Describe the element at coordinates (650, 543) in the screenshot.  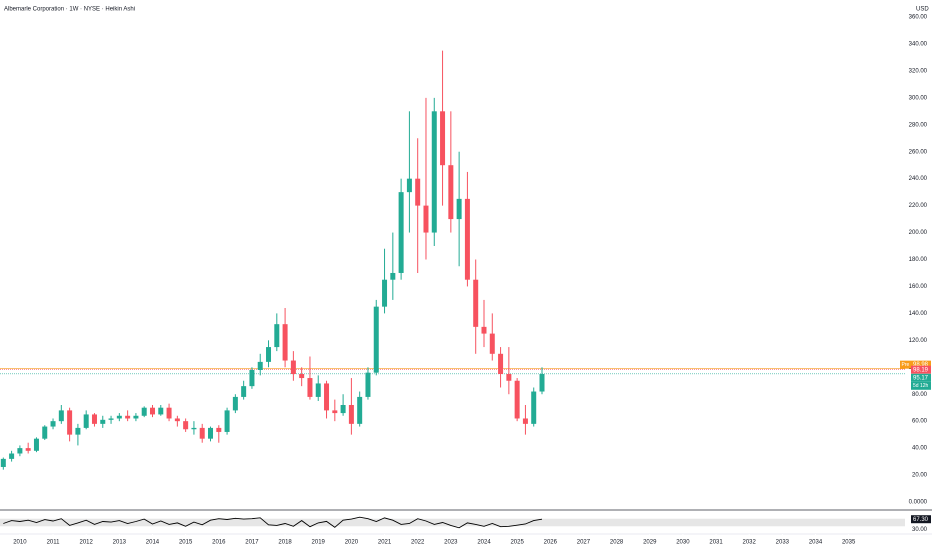
I see `x-tick-label: 2029` at that location.